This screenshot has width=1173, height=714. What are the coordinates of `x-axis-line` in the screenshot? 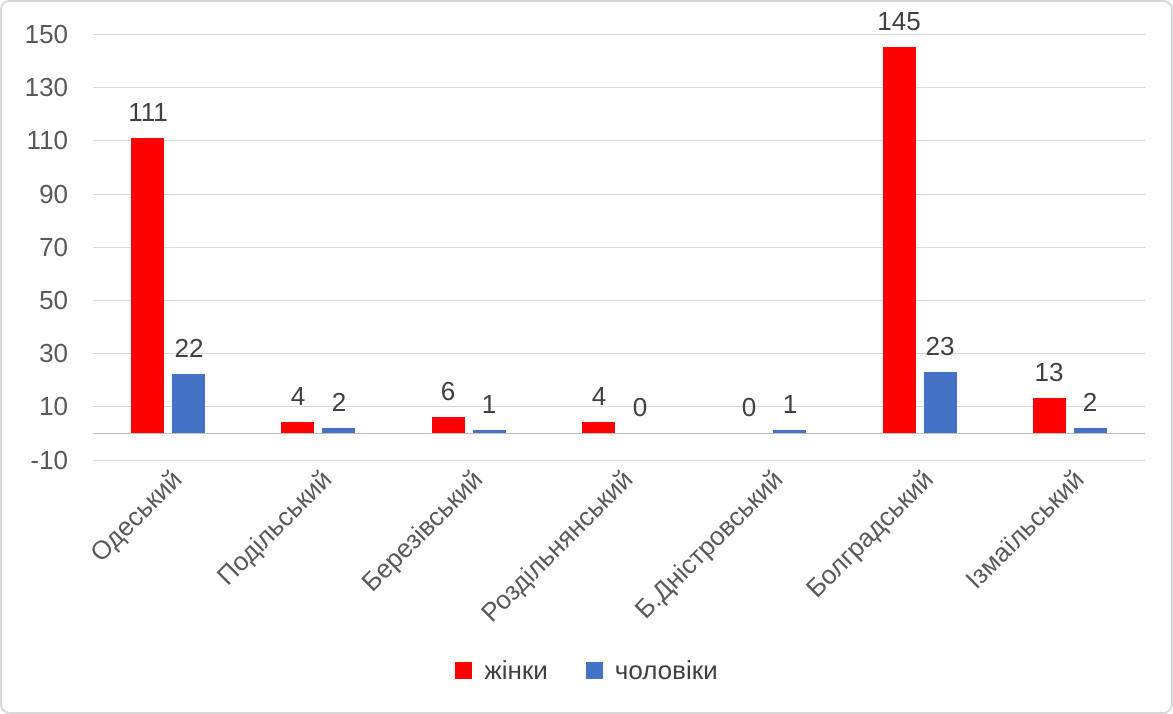 It's located at (619, 433).